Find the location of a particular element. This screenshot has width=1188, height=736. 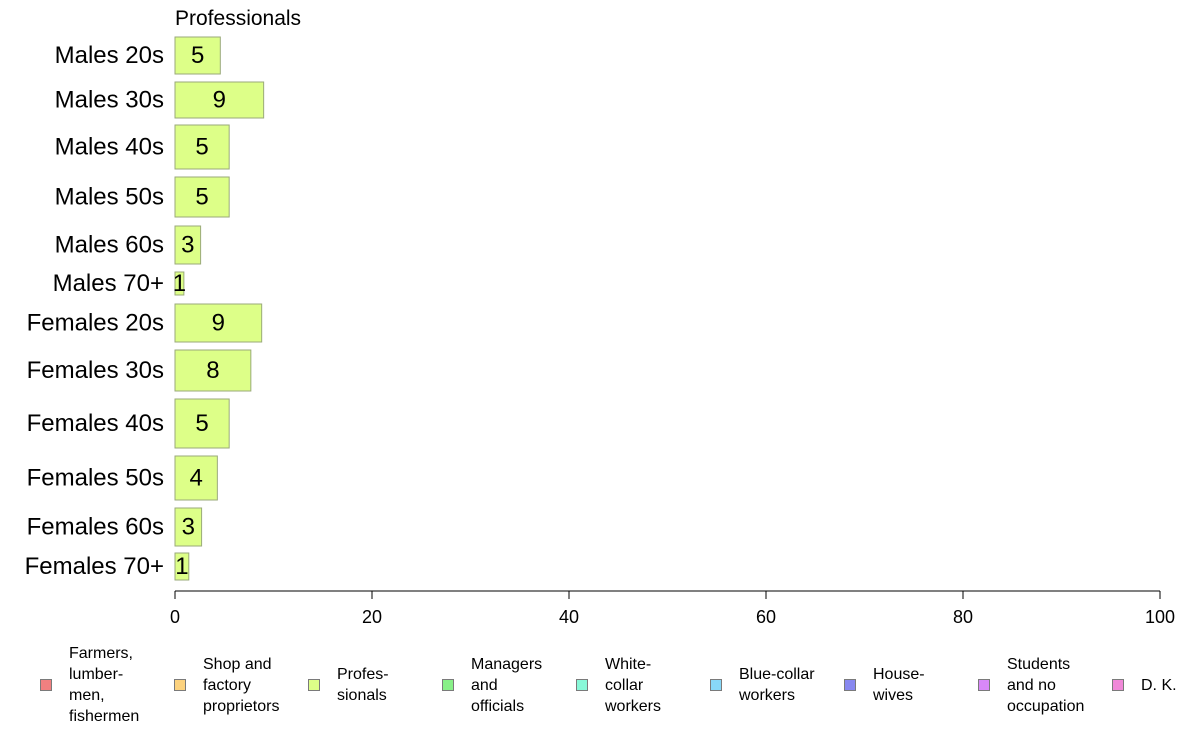

legend-label: D. K. is located at coordinates (1159, 685).